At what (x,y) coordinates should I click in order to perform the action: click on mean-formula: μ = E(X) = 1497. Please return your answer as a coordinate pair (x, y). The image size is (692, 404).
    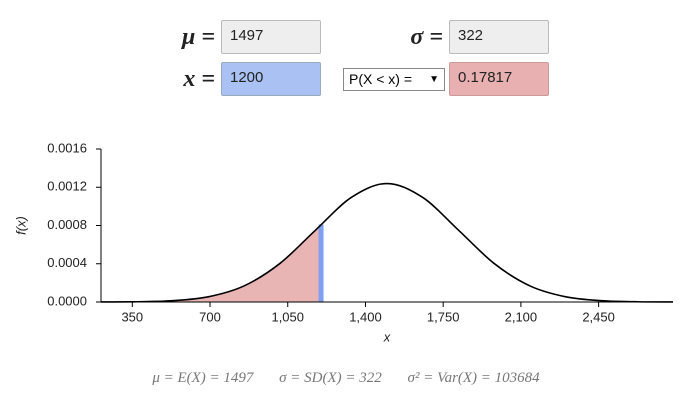
    Looking at the image, I should click on (203, 378).